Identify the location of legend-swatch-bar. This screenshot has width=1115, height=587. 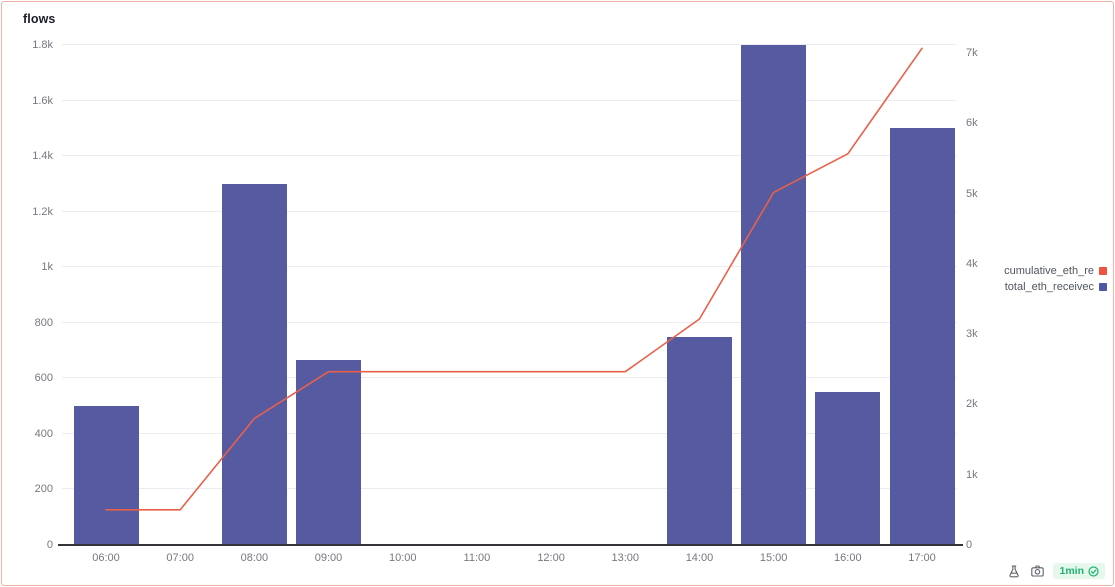
(1103, 287).